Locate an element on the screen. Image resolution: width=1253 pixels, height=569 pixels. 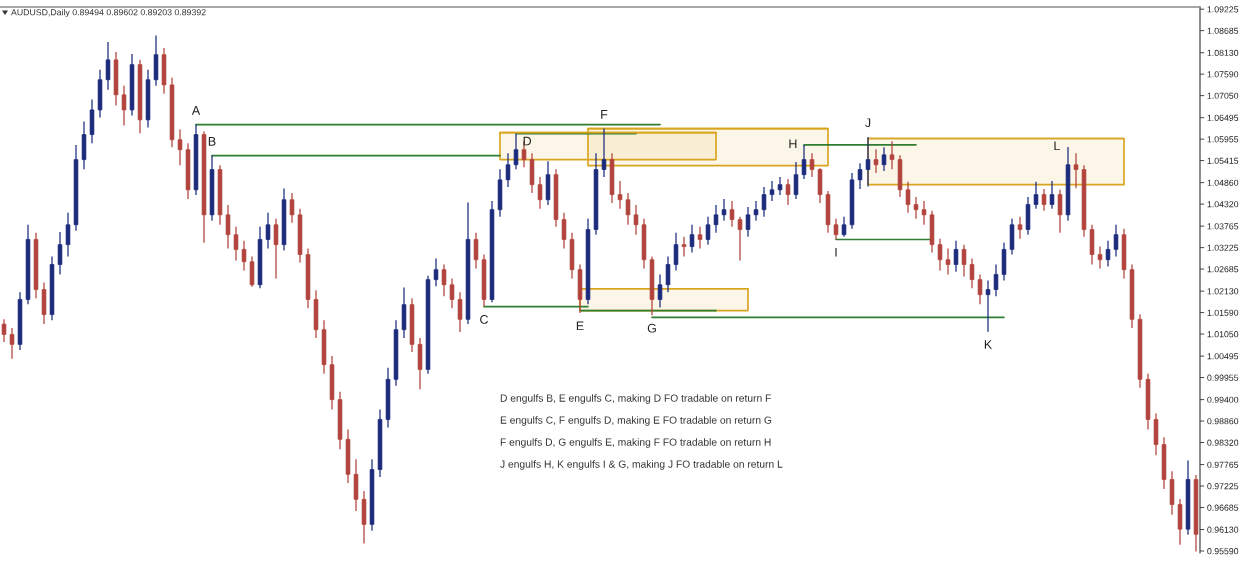
y-tick-label: 1.07590 is located at coordinates (1223, 74).